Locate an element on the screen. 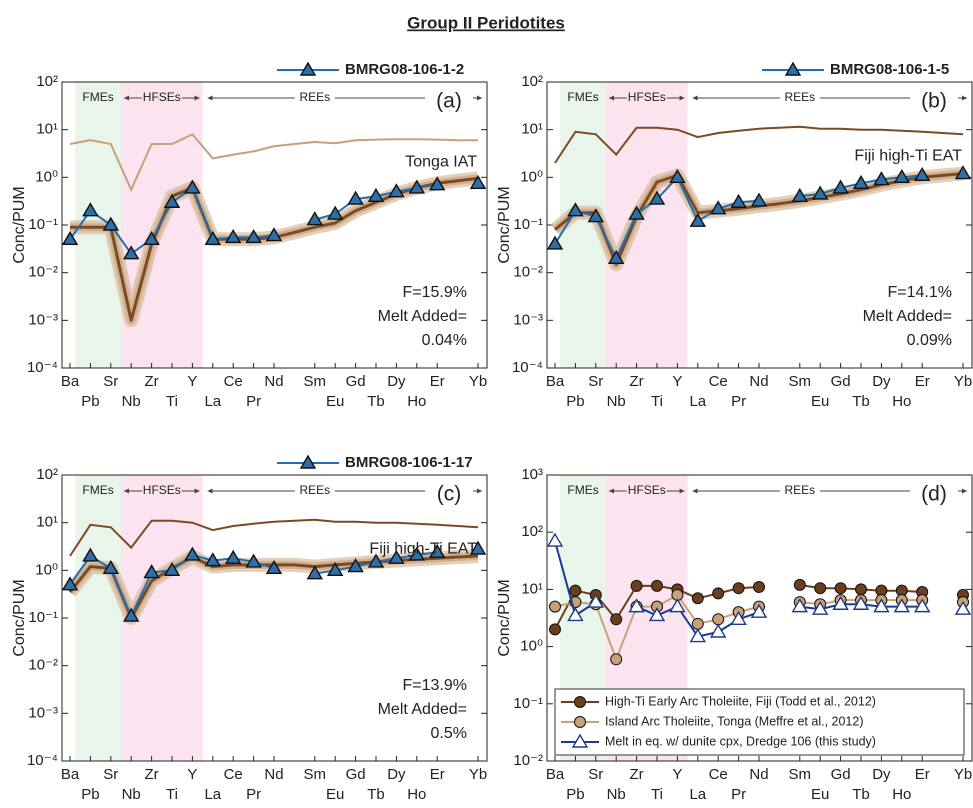  y-tick-label: 10¹ is located at coordinates (532, 588).